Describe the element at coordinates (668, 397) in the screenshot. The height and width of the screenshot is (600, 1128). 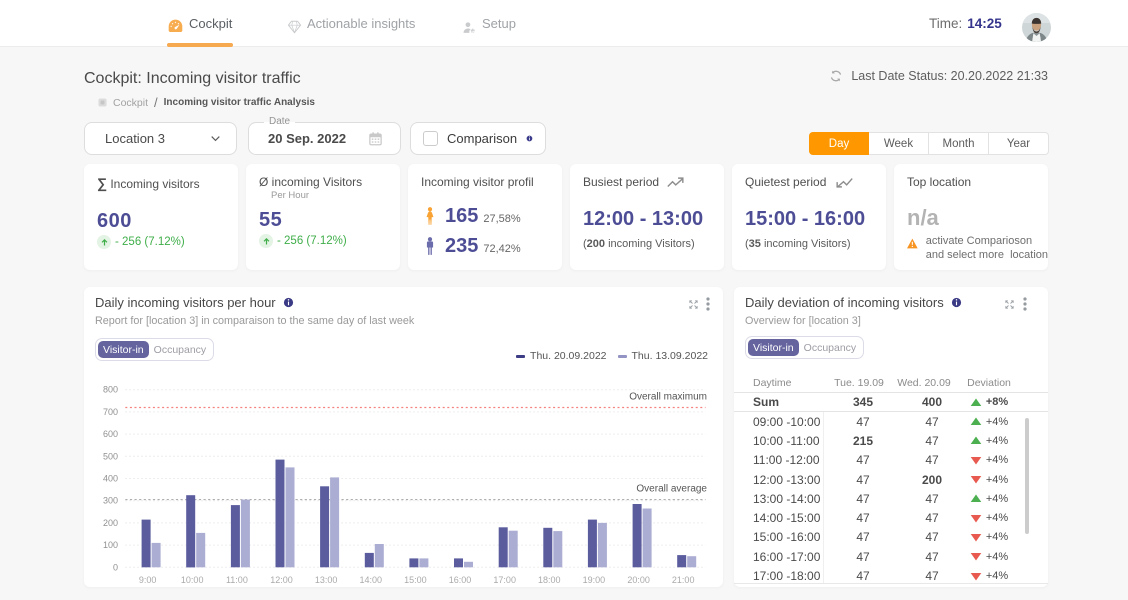
I see `svg-text: Overall maximum` at that location.